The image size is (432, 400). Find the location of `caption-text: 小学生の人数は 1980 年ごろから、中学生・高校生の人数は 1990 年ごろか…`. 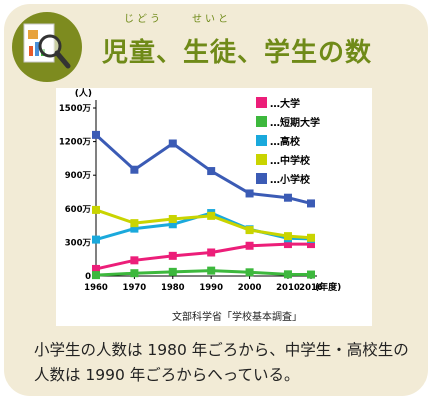

caption-text: 小学生の人数は 1980 年ごろから、中学生・高校生の人数は 1990 年ごろか… is located at coordinates (221, 362).